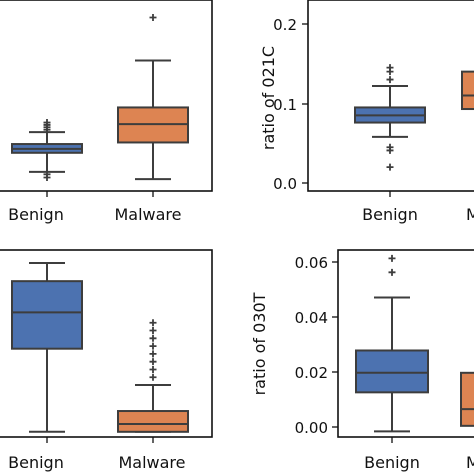  What do you see at coordinates (285, 105) in the screenshot?
I see `y-tick-label-0.1: 0.1` at bounding box center [285, 105].